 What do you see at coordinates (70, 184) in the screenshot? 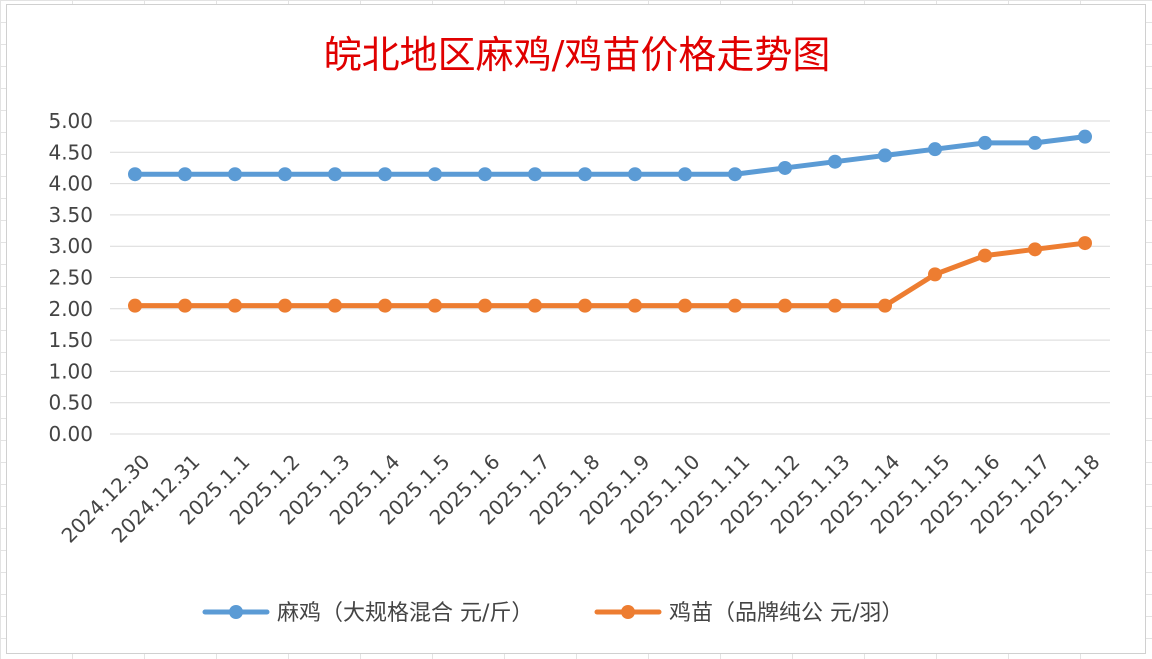
I see `y-tick-label: 4.00` at bounding box center [70, 184].